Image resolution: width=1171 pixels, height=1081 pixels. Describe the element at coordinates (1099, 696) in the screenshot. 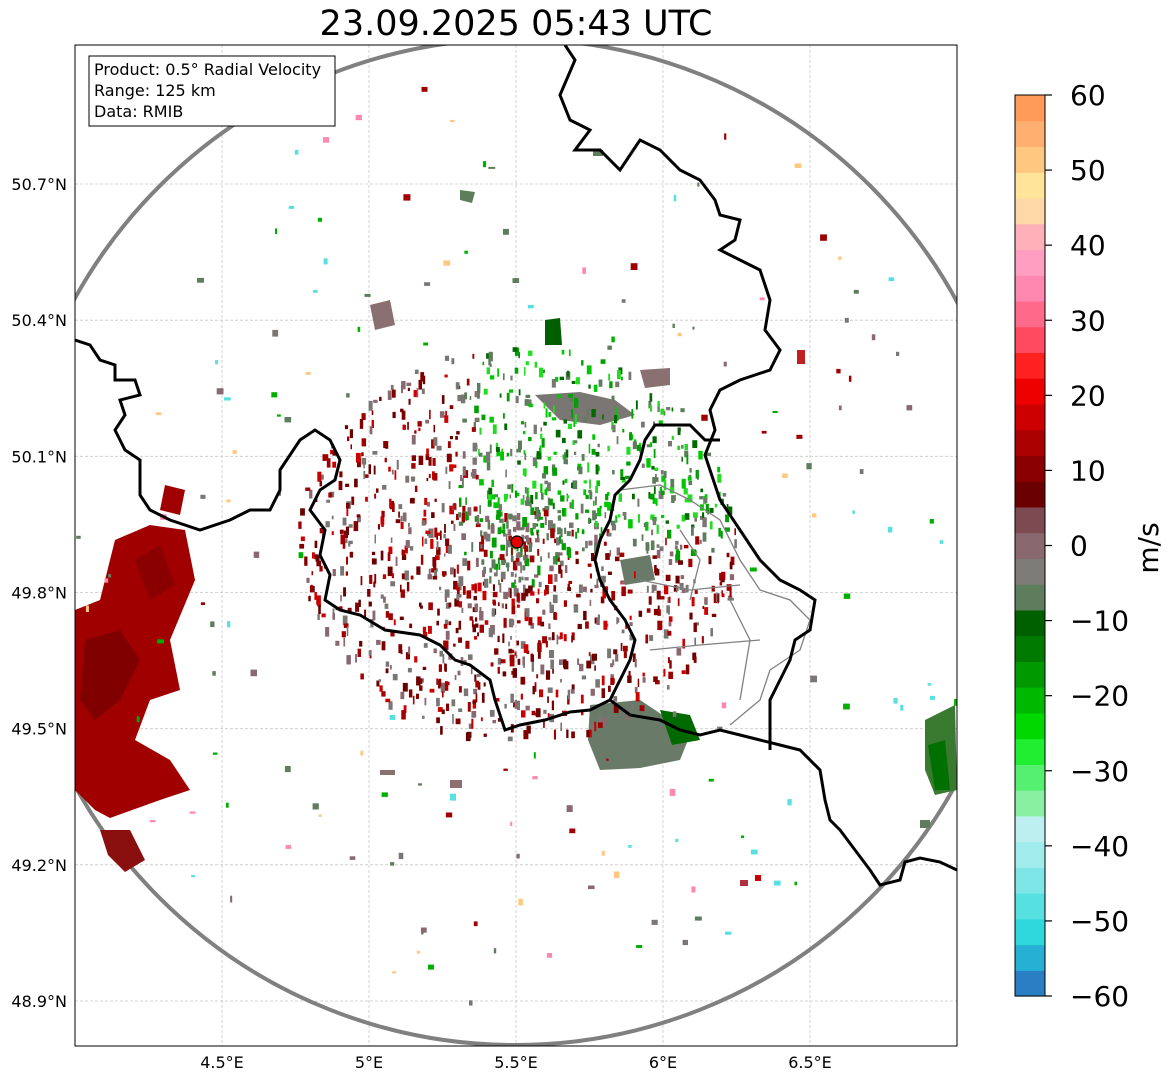

I see `colorbar-tick-label: −20` at that location.